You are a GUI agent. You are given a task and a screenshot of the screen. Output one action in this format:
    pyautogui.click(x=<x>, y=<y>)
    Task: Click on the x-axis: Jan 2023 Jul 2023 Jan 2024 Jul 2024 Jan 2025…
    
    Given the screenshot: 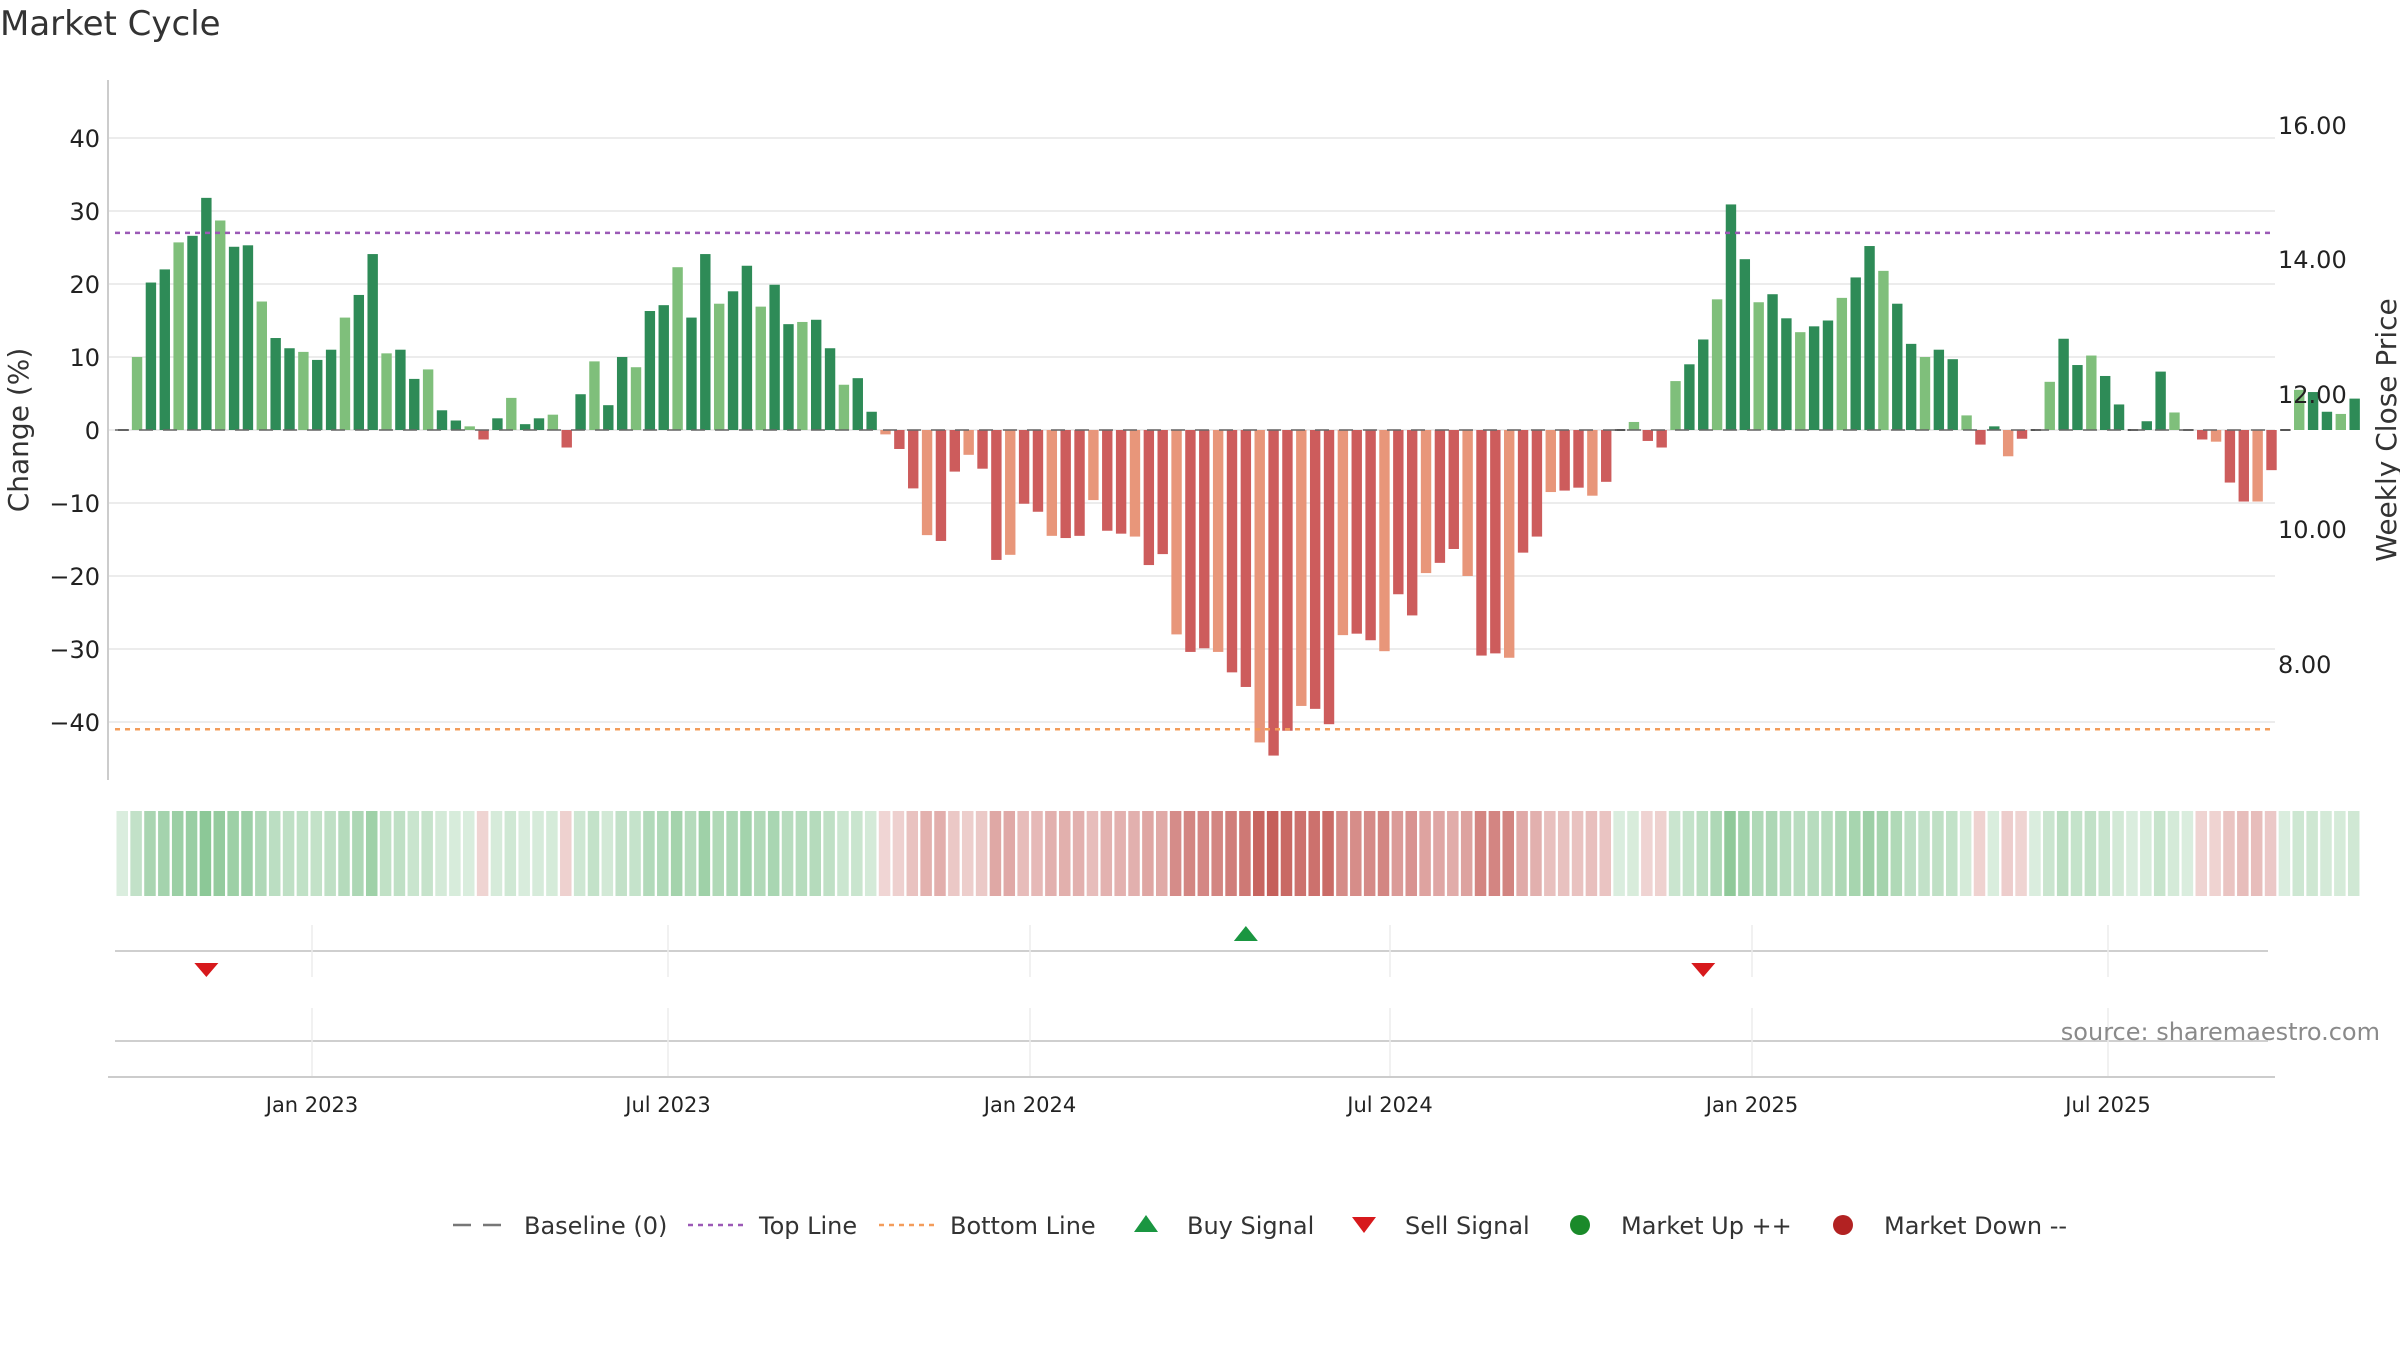 What is the action you would take?
    pyautogui.click(x=1191, y=1096)
    